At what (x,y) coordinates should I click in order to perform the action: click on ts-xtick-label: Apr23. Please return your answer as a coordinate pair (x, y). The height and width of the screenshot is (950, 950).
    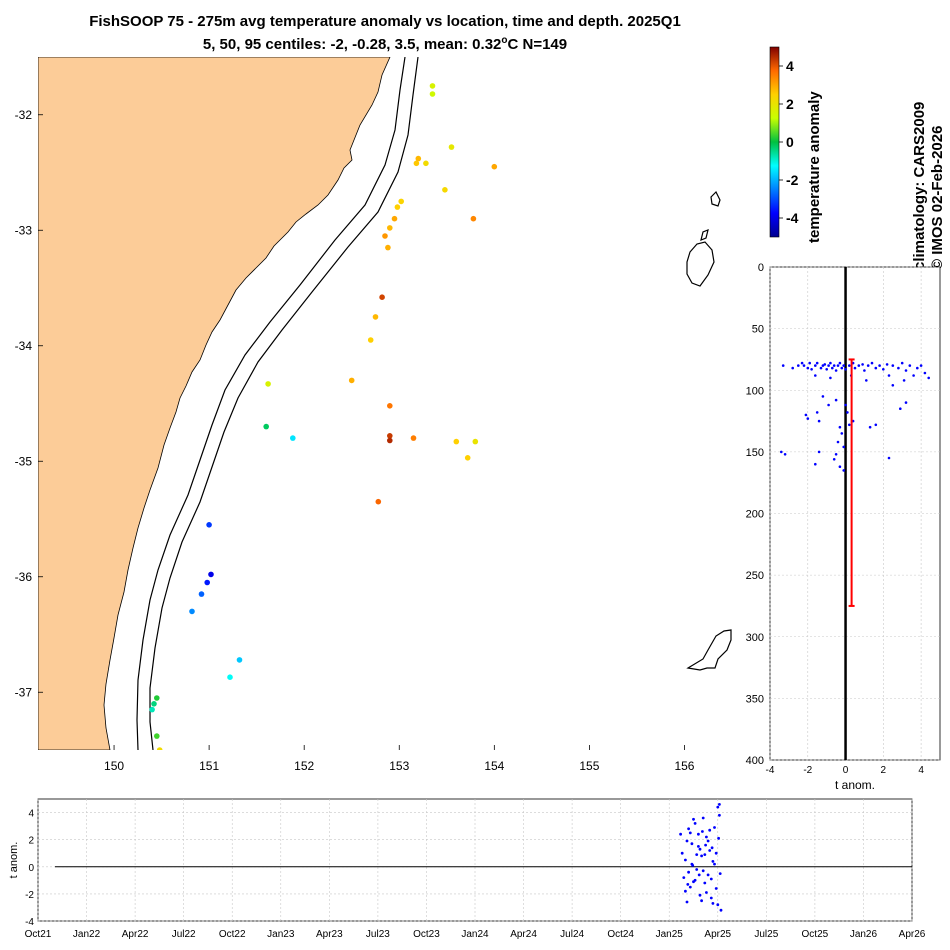
    Looking at the image, I should click on (329, 934).